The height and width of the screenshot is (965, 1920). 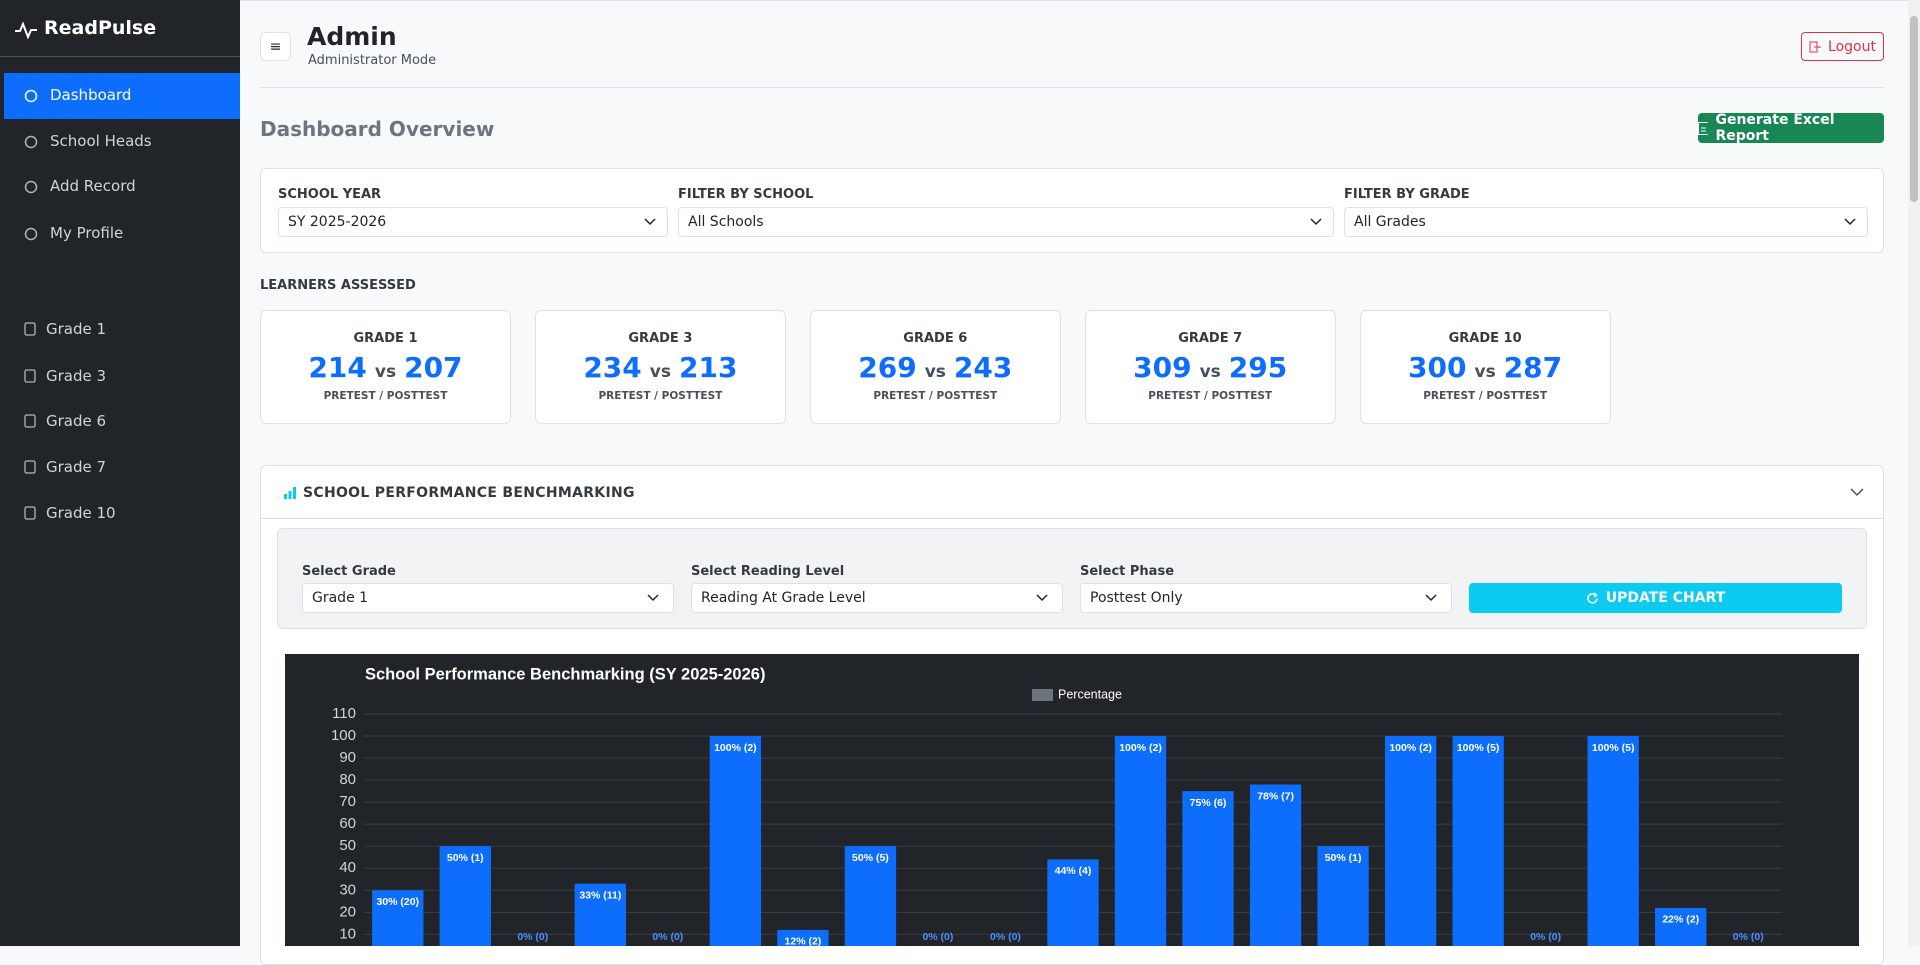 What do you see at coordinates (343, 735) in the screenshot?
I see `y-tick-label: 100` at bounding box center [343, 735].